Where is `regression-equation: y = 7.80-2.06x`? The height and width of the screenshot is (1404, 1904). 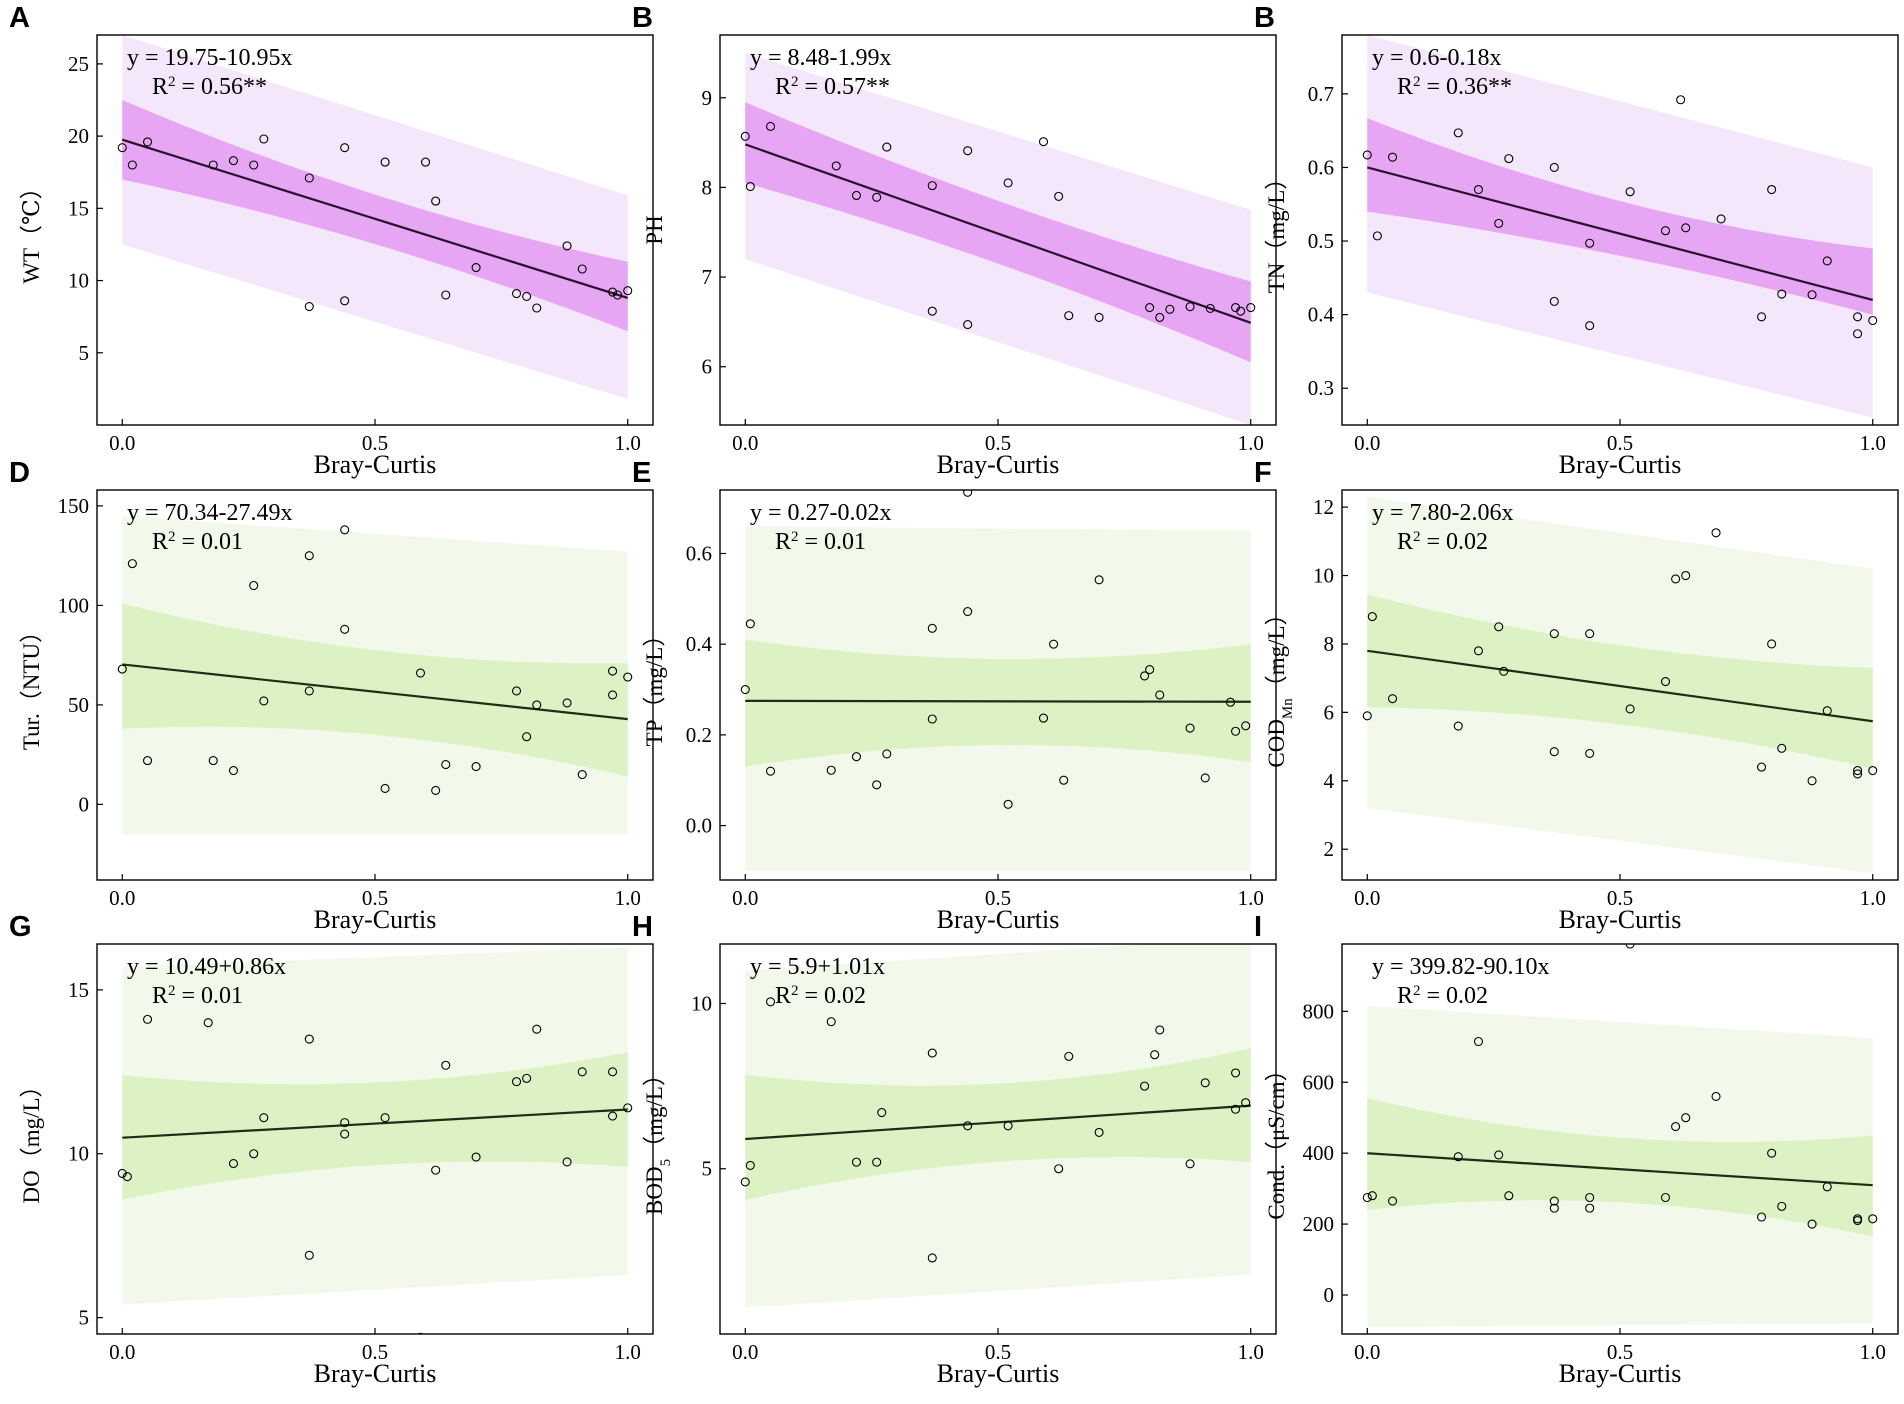 regression-equation: y = 7.80-2.06x is located at coordinates (1443, 513).